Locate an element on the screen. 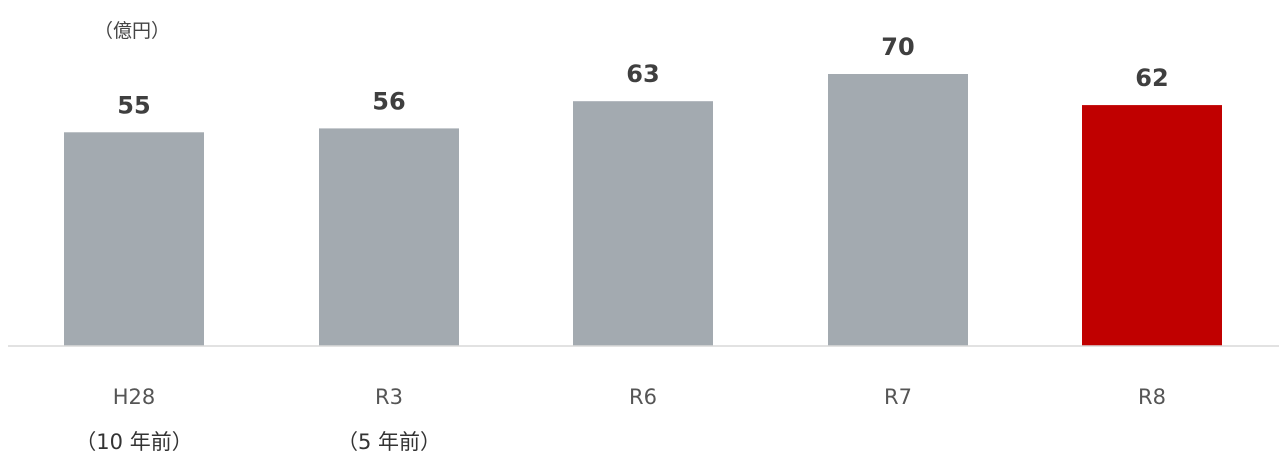 The image size is (1279, 455). bar-h28 is located at coordinates (134, 239).